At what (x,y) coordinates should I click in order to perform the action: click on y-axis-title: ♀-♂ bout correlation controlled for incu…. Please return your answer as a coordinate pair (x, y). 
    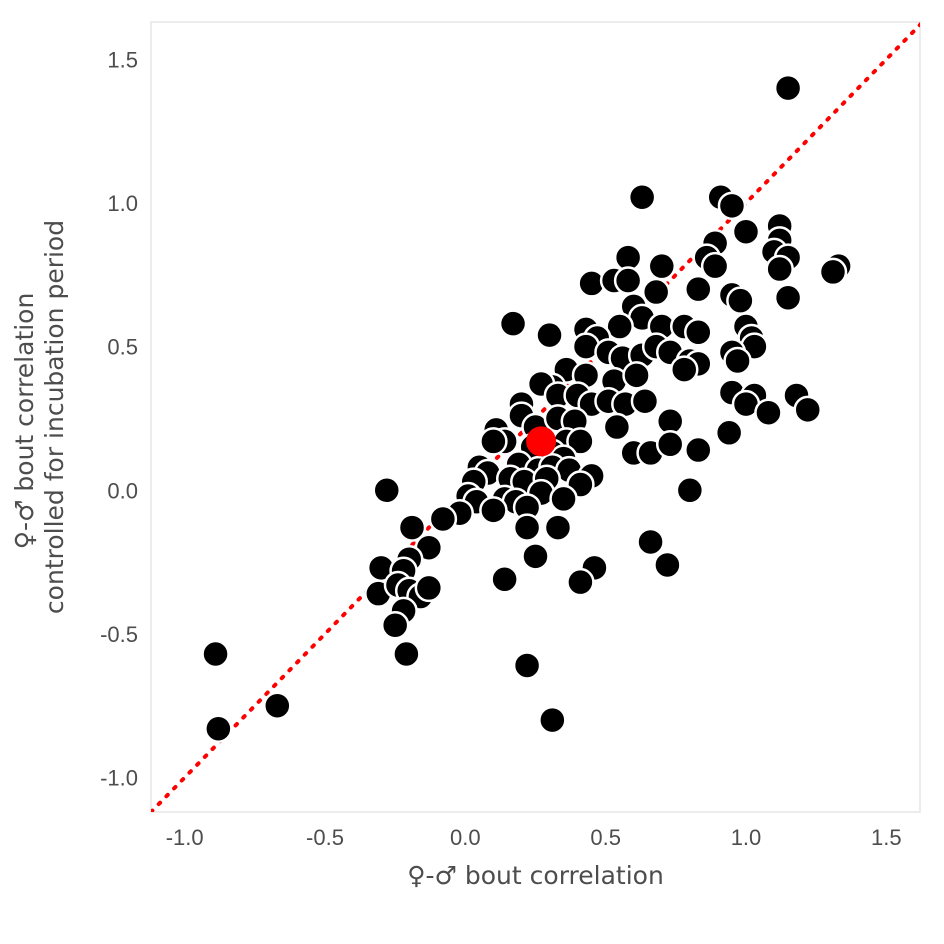
    Looking at the image, I should click on (39, 417).